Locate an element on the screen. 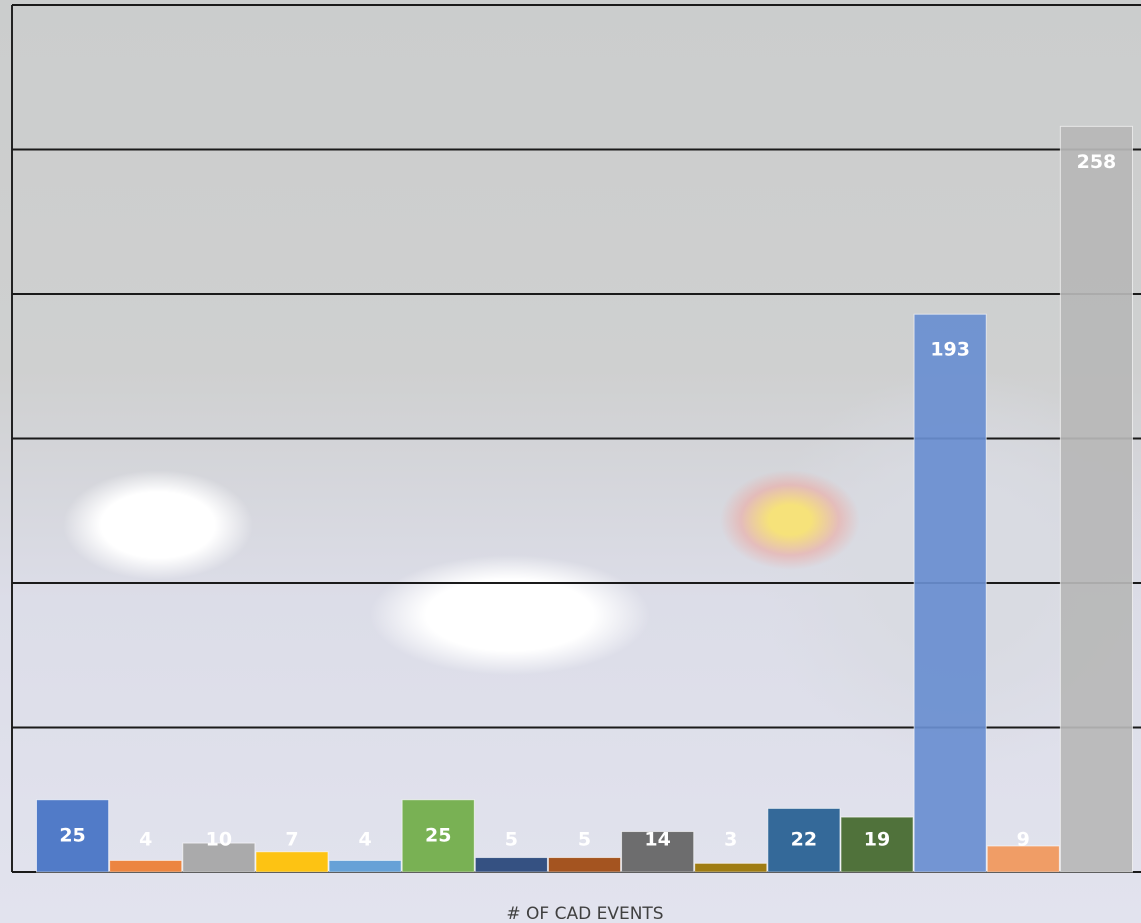  data-label: 19 is located at coordinates (877, 840).